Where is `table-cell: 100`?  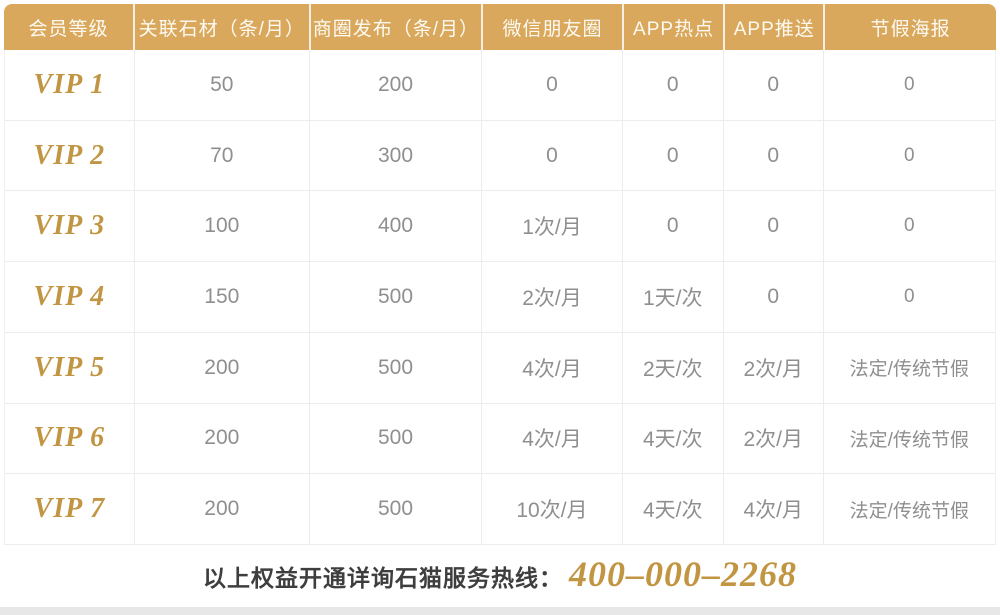 table-cell: 100 is located at coordinates (221, 226).